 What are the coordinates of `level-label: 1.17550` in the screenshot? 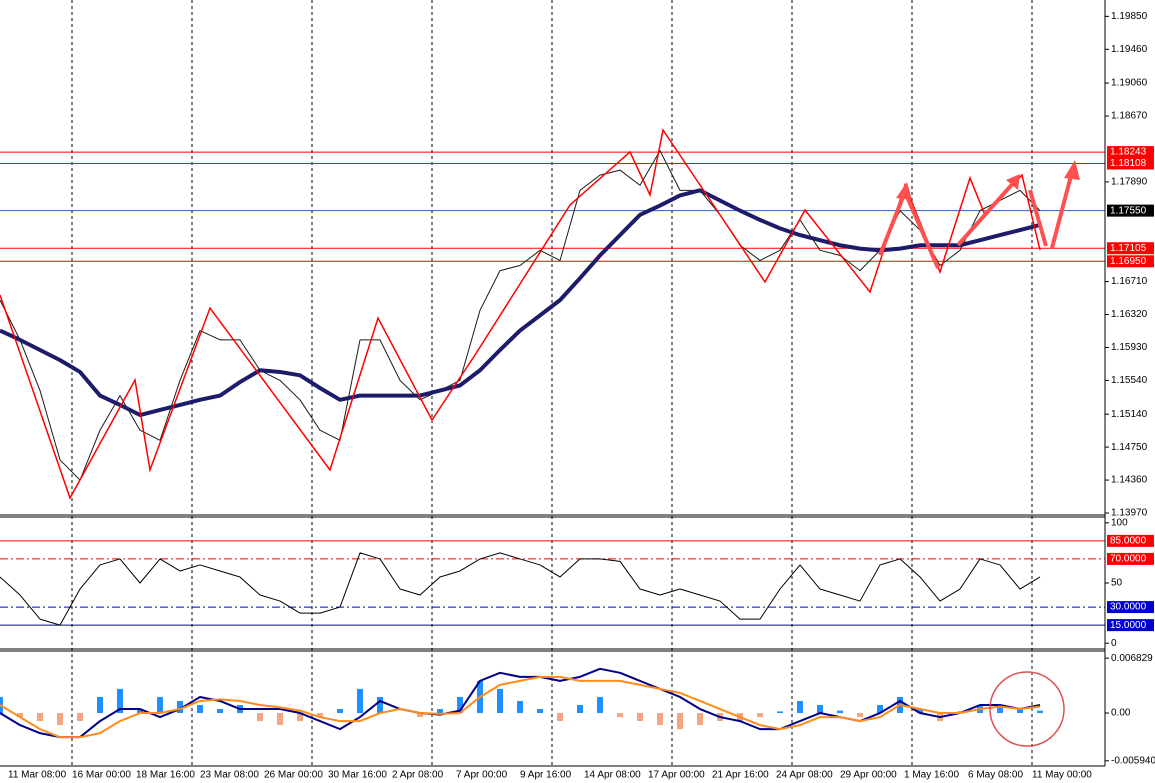 It's located at (1128, 210).